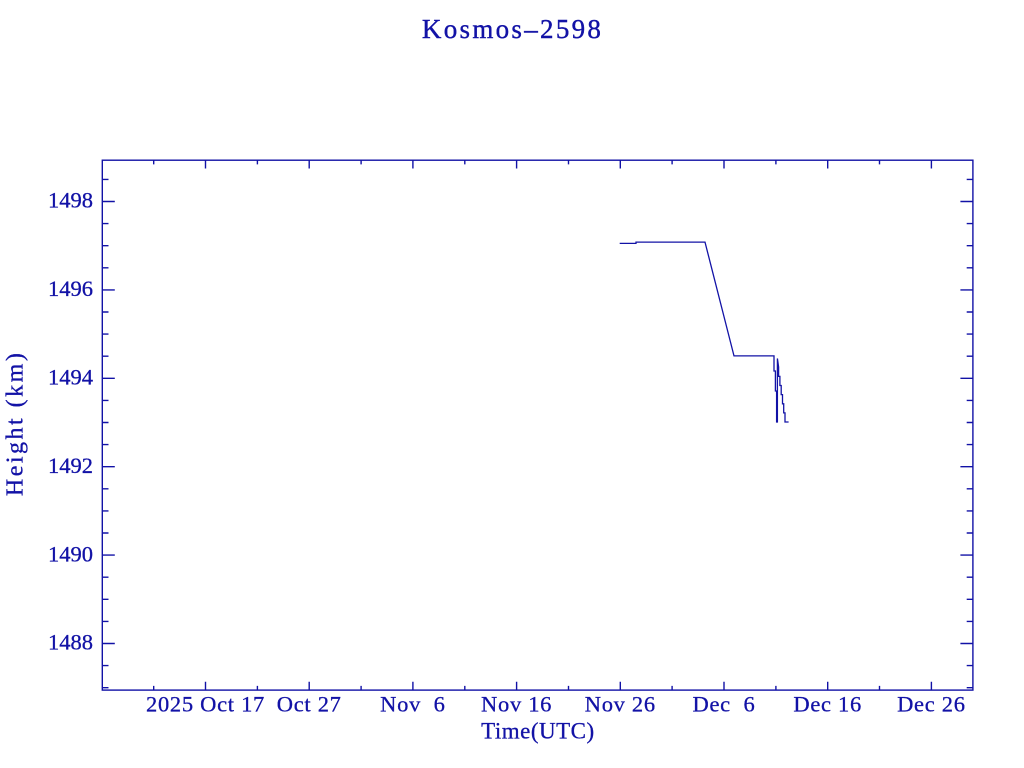 The image size is (1024, 768). What do you see at coordinates (70, 642) in the screenshot?
I see `svg-text: 1488` at bounding box center [70, 642].